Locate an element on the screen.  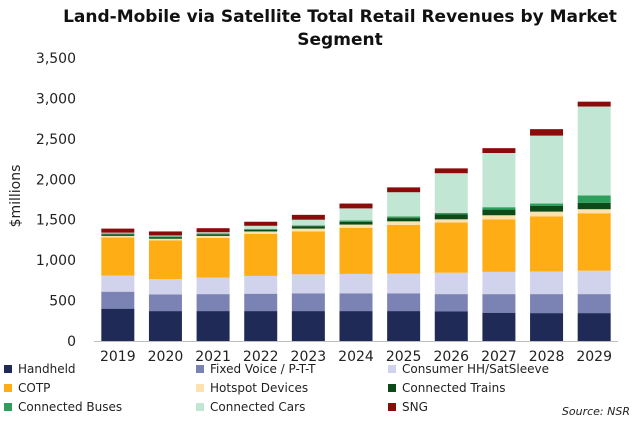
bar-stack-2026 is located at coordinates (451, 254).